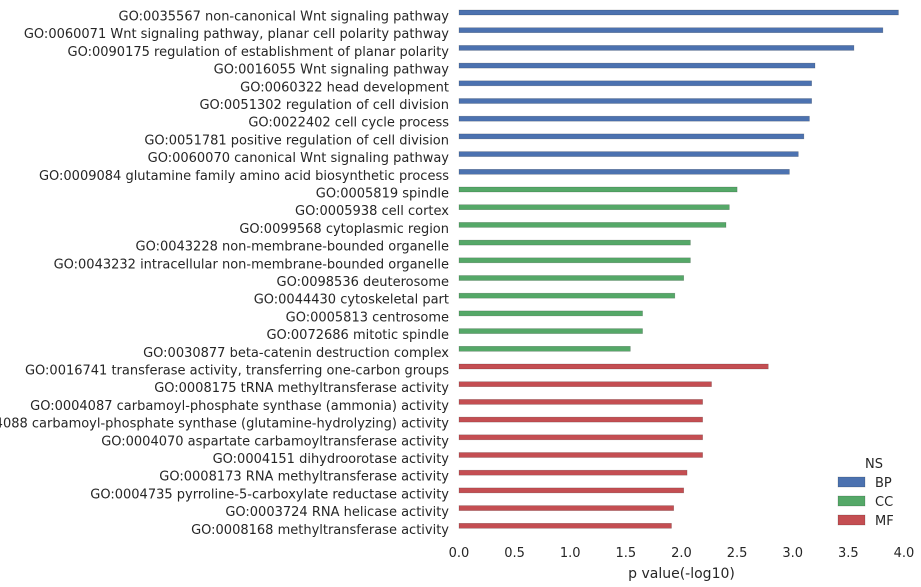 Image resolution: width=921 pixels, height=587 pixels. Describe the element at coordinates (848, 553) in the screenshot. I see `x-tick-label: 3.5` at that location.